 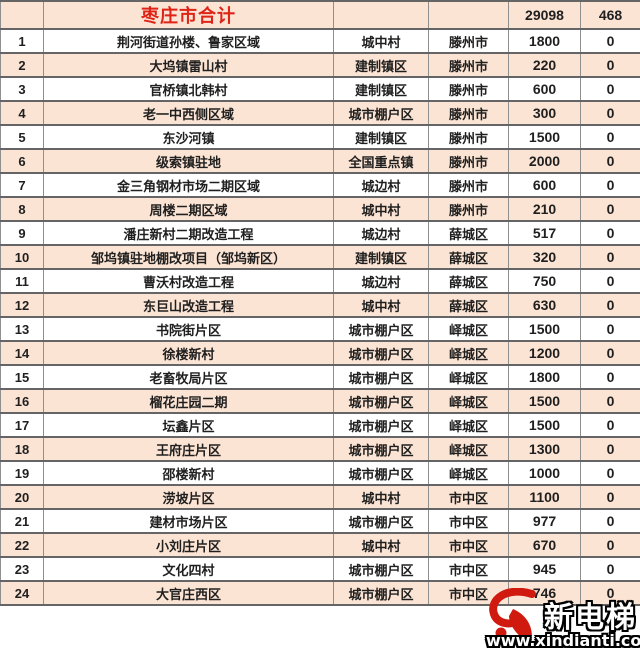 I want to click on row-number-cell: 7, so click(x=22, y=185).